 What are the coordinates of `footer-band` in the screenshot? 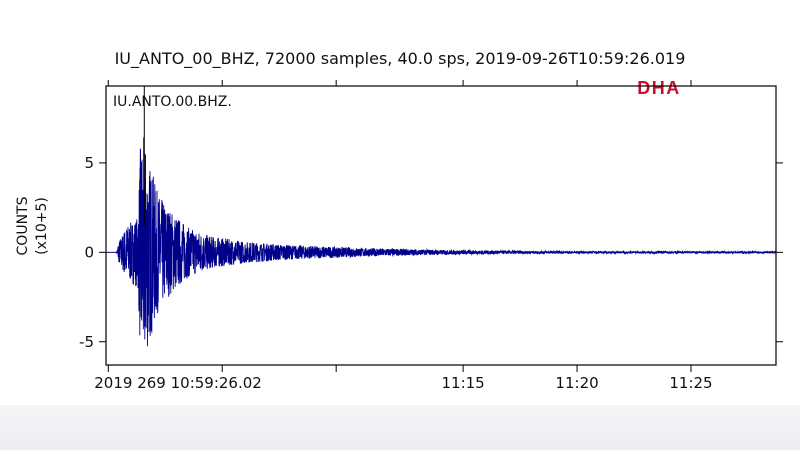 It's located at (400, 427).